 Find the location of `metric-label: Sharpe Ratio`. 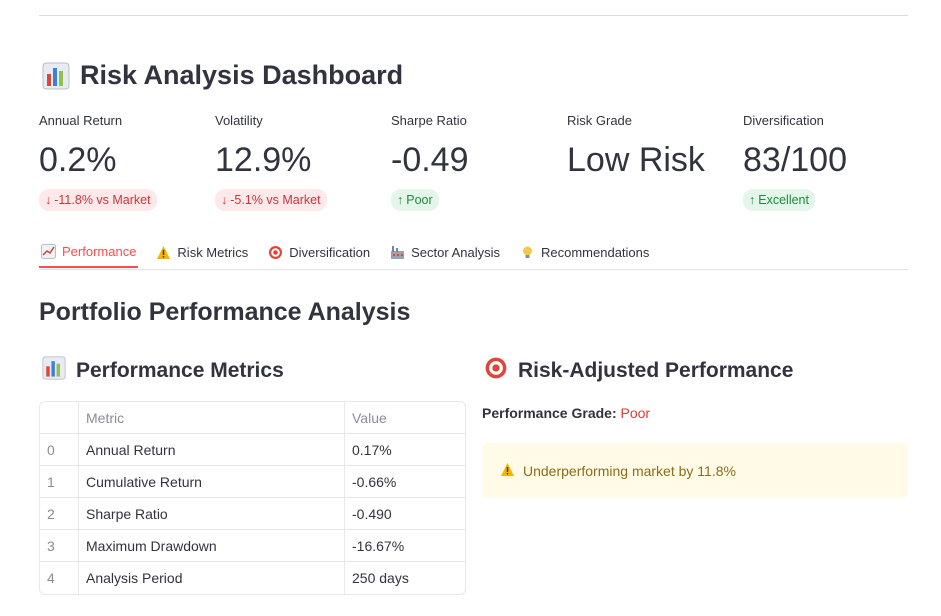

metric-label: Sharpe Ratio is located at coordinates (429, 120).